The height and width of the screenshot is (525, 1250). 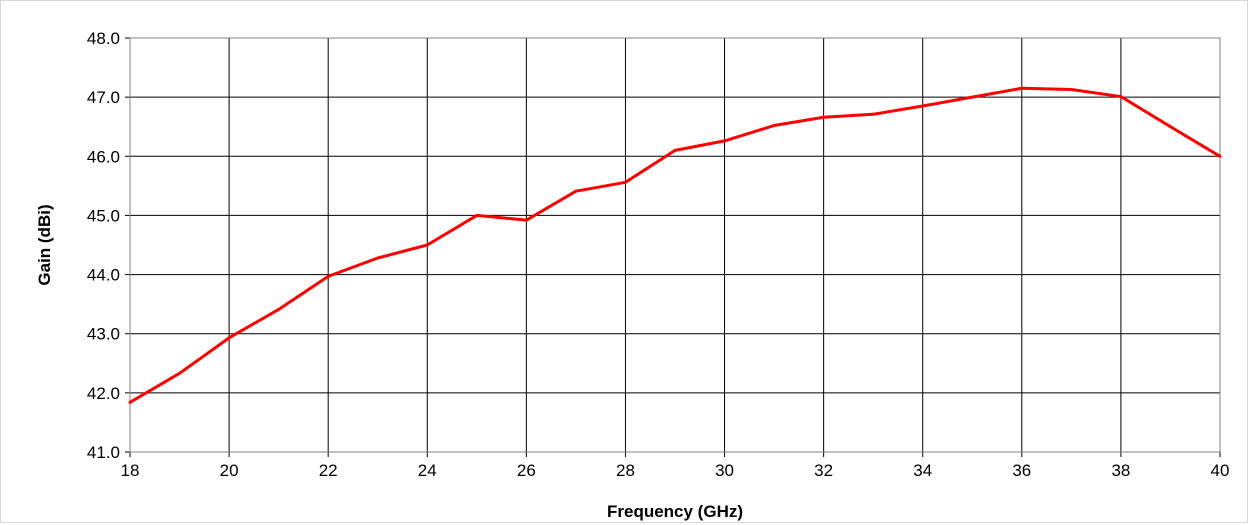 I want to click on y-tick-label: 42.0, so click(x=103, y=393).